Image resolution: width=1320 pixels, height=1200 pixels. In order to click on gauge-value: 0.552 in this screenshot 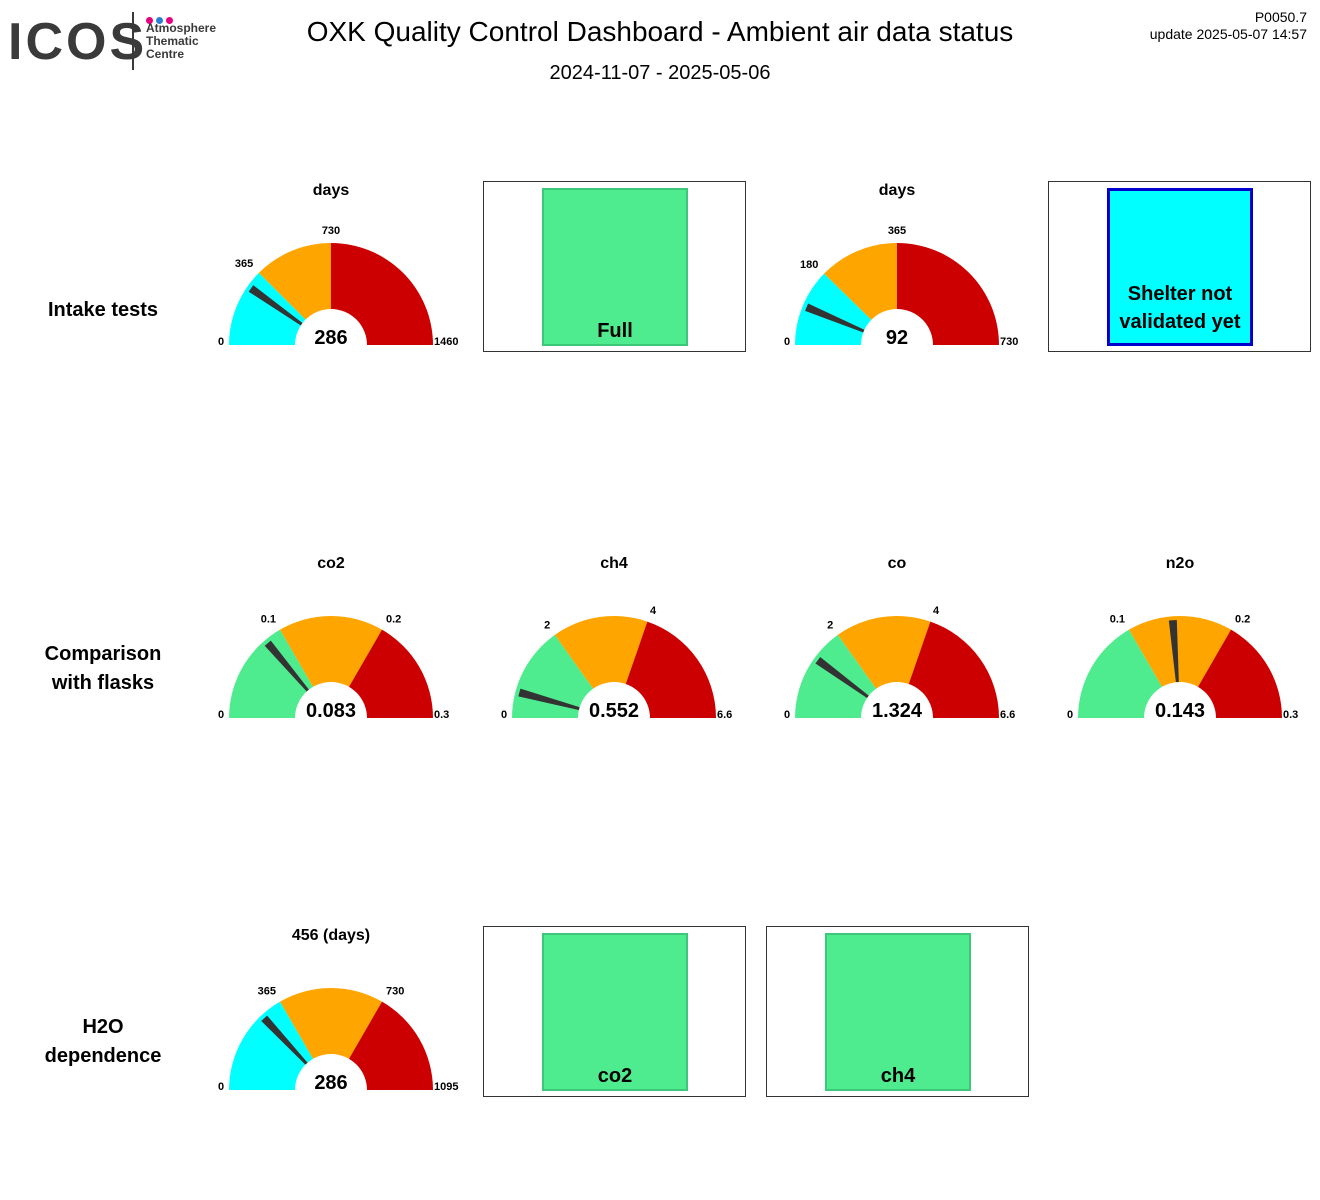, I will do `click(614, 711)`.